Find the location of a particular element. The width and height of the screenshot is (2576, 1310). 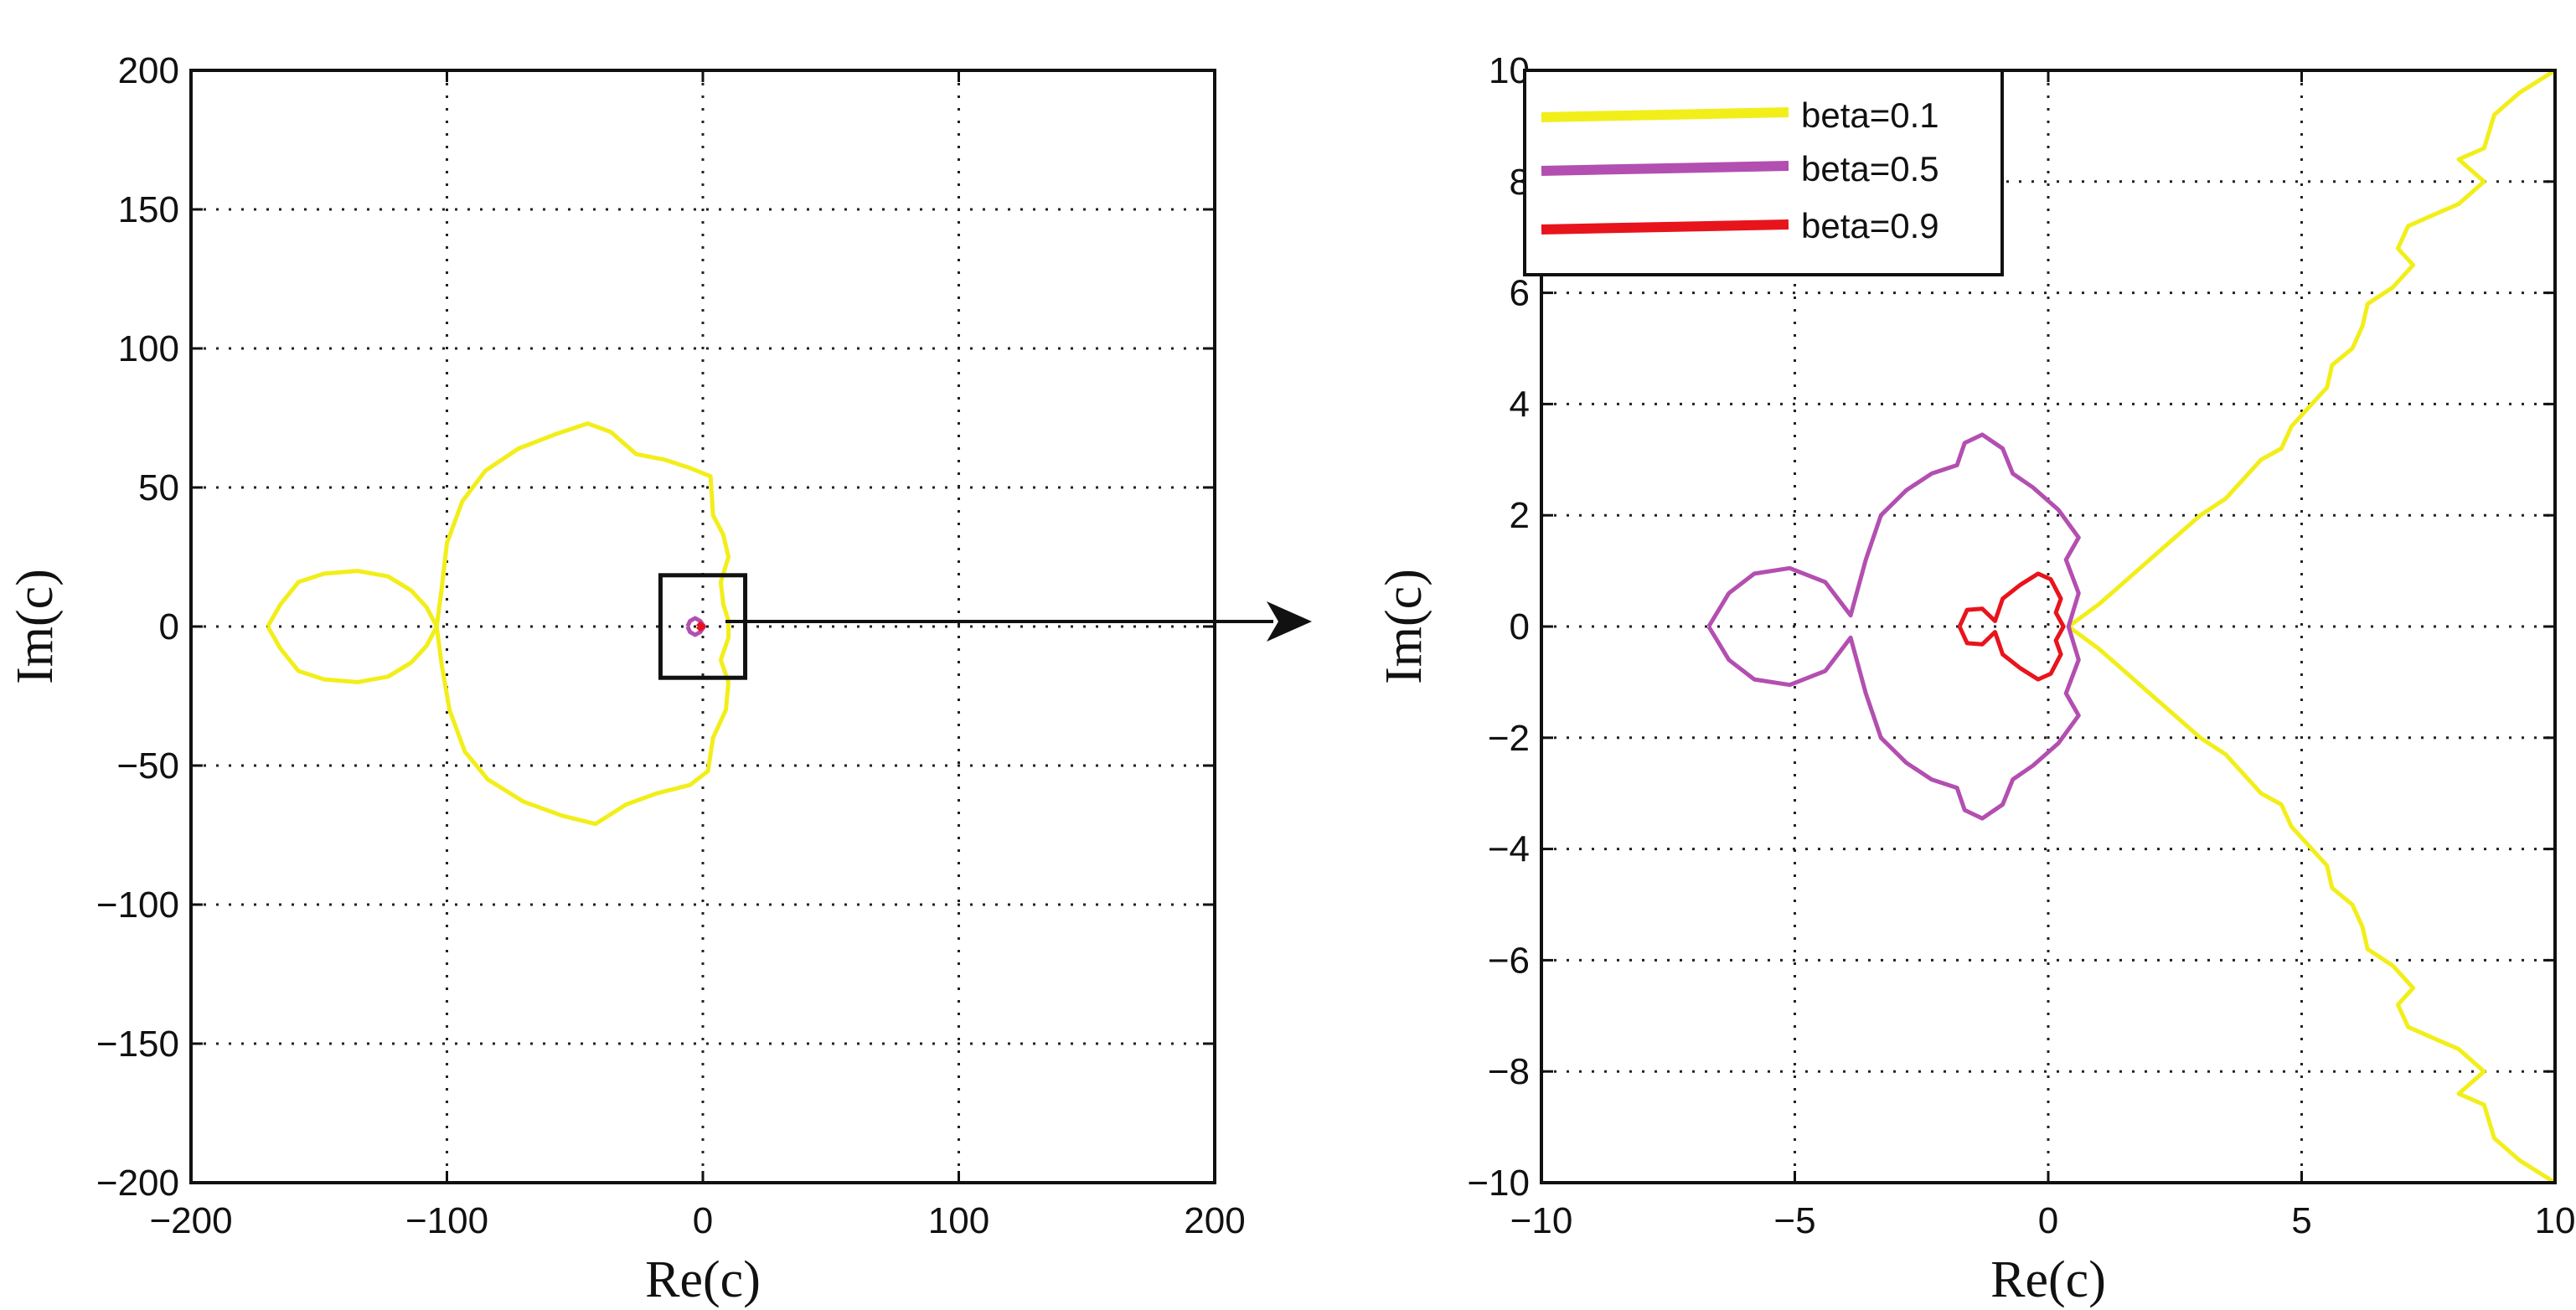

legend-label-beta-0-1: beta=0.1 is located at coordinates (1870, 115).